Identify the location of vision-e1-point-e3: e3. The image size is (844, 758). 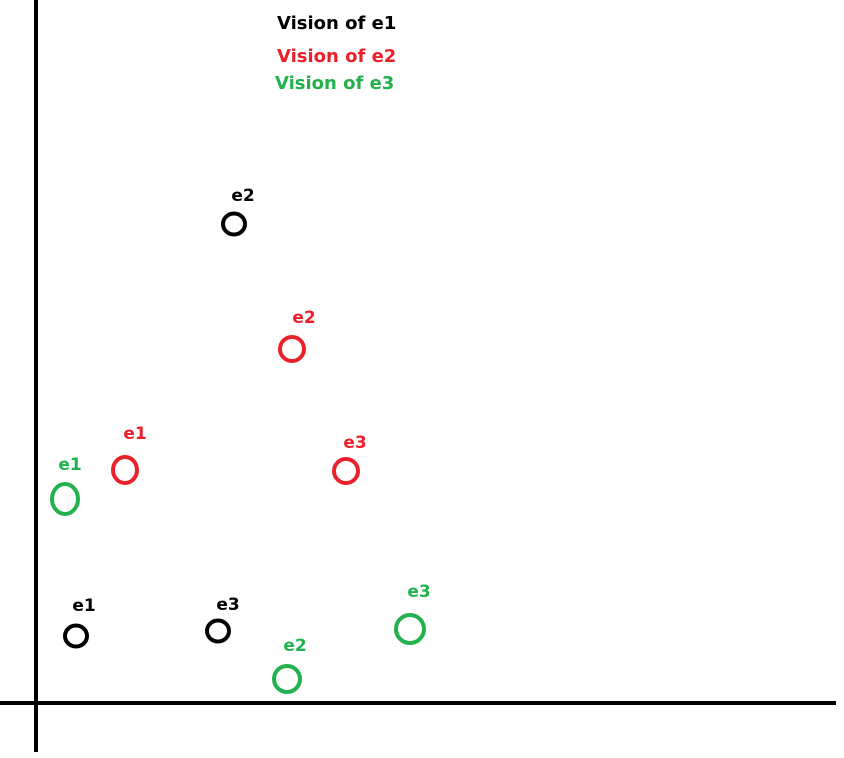
(222, 619).